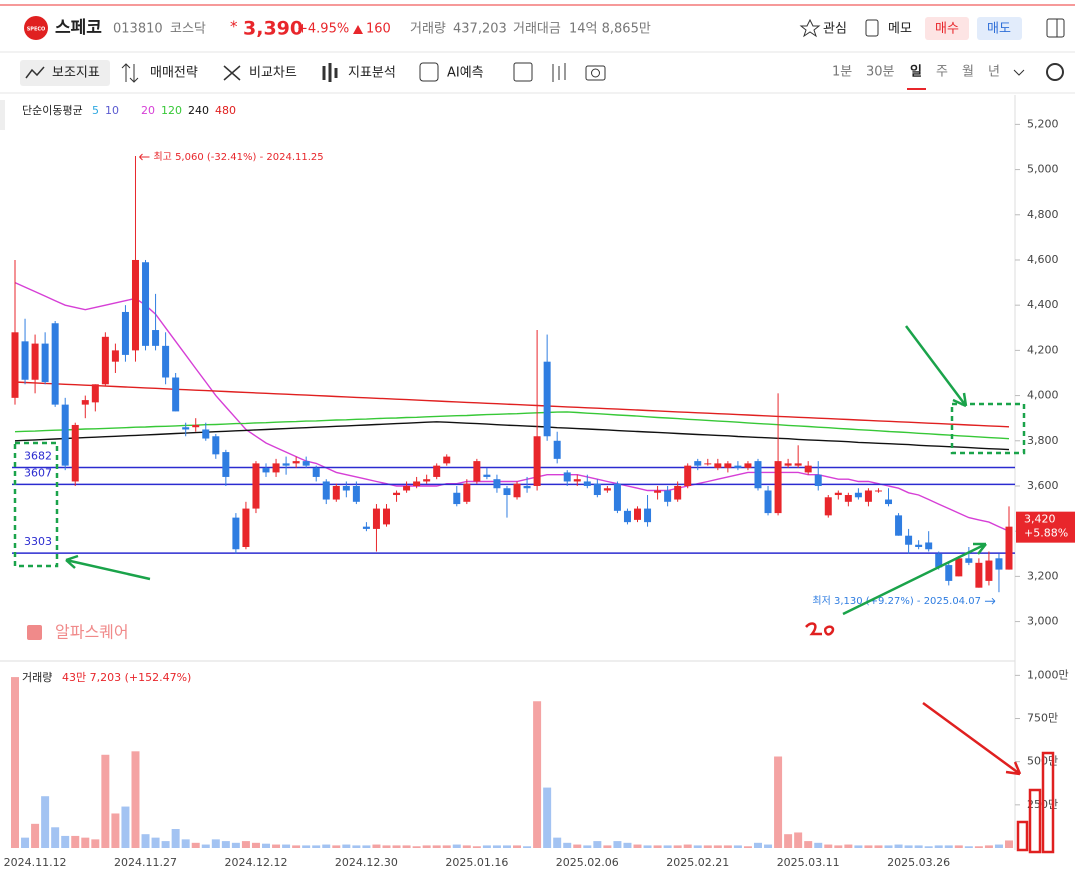 The image size is (1075, 882). Describe the element at coordinates (1019, 72) in the screenshot. I see `chevron` at that location.